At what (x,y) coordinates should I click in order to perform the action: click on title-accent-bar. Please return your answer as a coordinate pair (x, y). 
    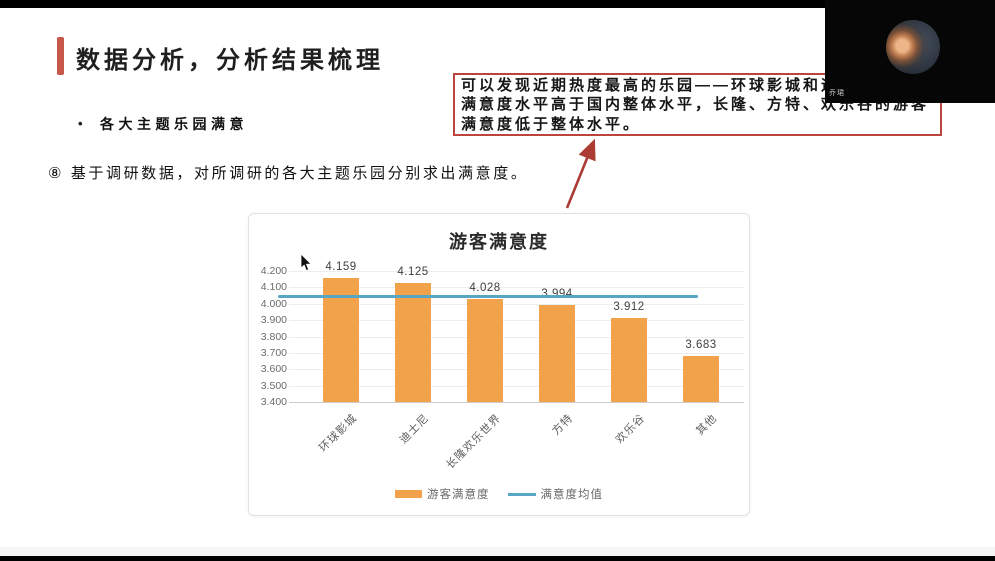
    Looking at the image, I should click on (60, 56).